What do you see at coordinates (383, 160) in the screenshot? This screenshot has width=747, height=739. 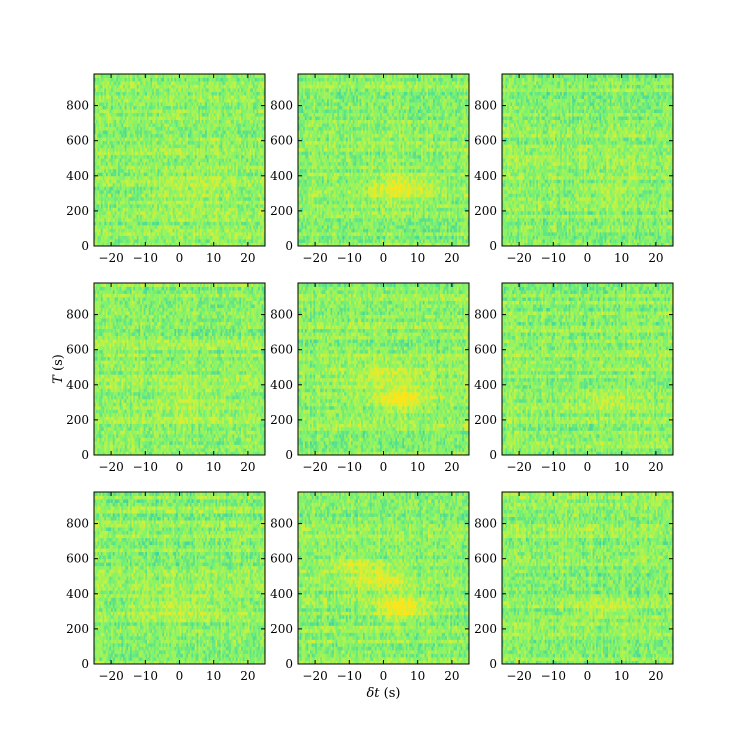 I see `panel-2-cells` at bounding box center [383, 160].